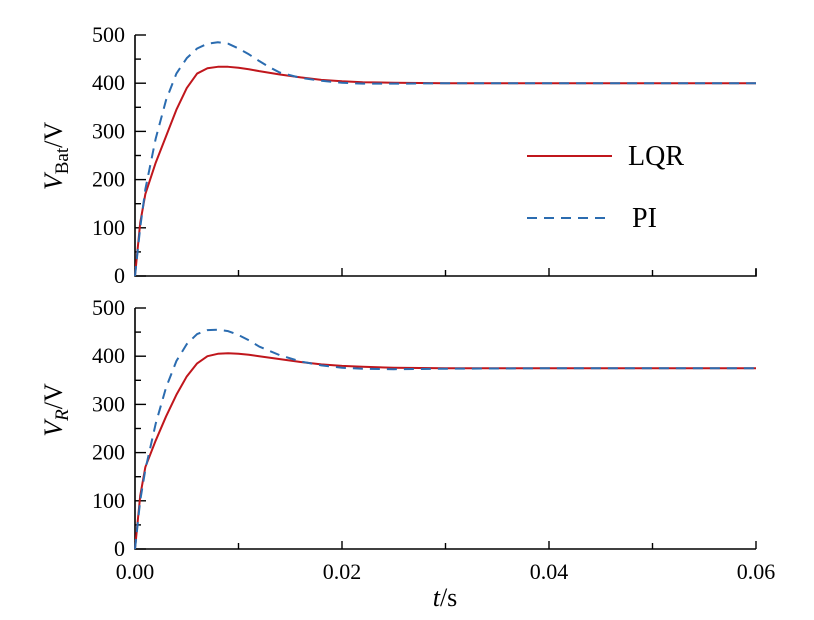  Describe the element at coordinates (756, 571) in the screenshot. I see `x-tick-label: 0.06` at that location.